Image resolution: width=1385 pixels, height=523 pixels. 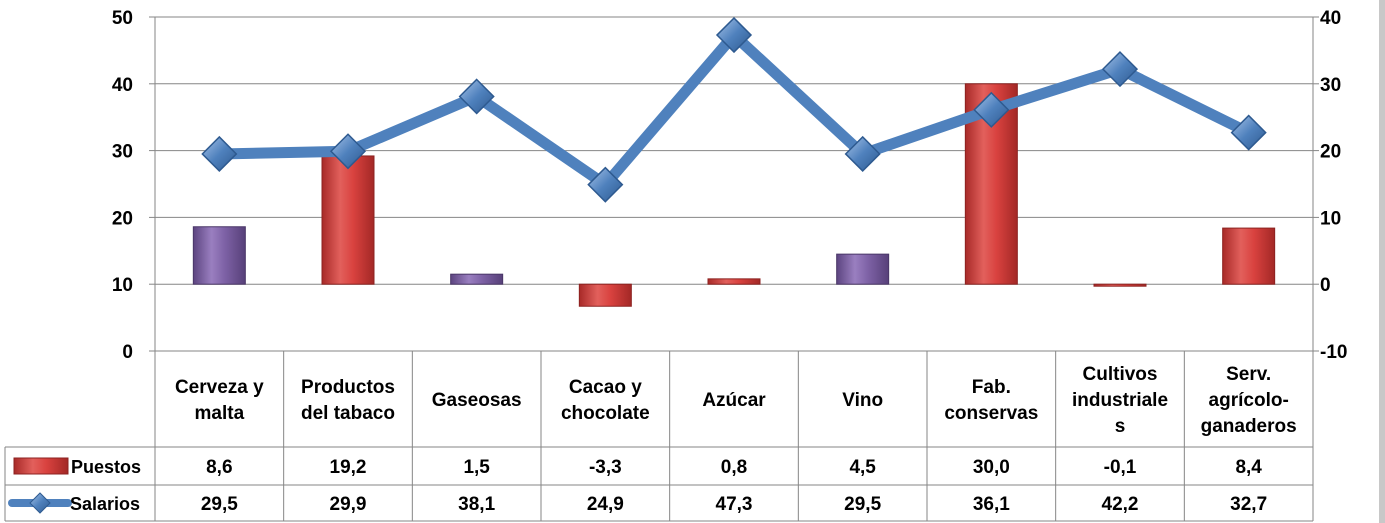 I want to click on left-tick-label: 10, so click(x=122, y=285).